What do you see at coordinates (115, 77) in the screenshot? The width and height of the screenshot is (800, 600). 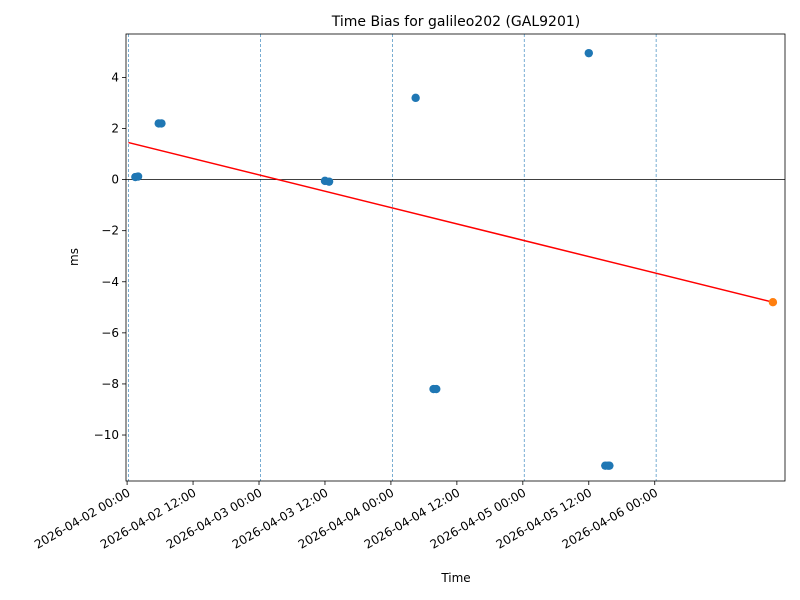 I see `y-tick-label: 4` at bounding box center [115, 77].